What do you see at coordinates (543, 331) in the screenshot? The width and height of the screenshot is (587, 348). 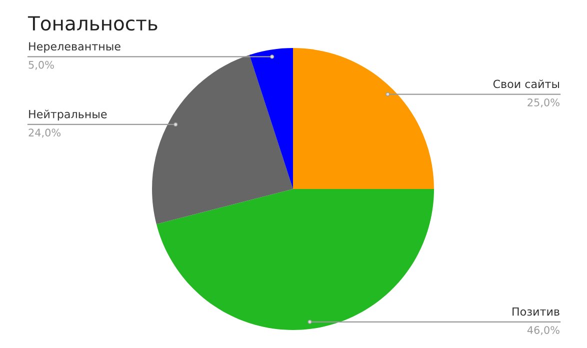 I see `data-label: 46,0%` at bounding box center [543, 331].